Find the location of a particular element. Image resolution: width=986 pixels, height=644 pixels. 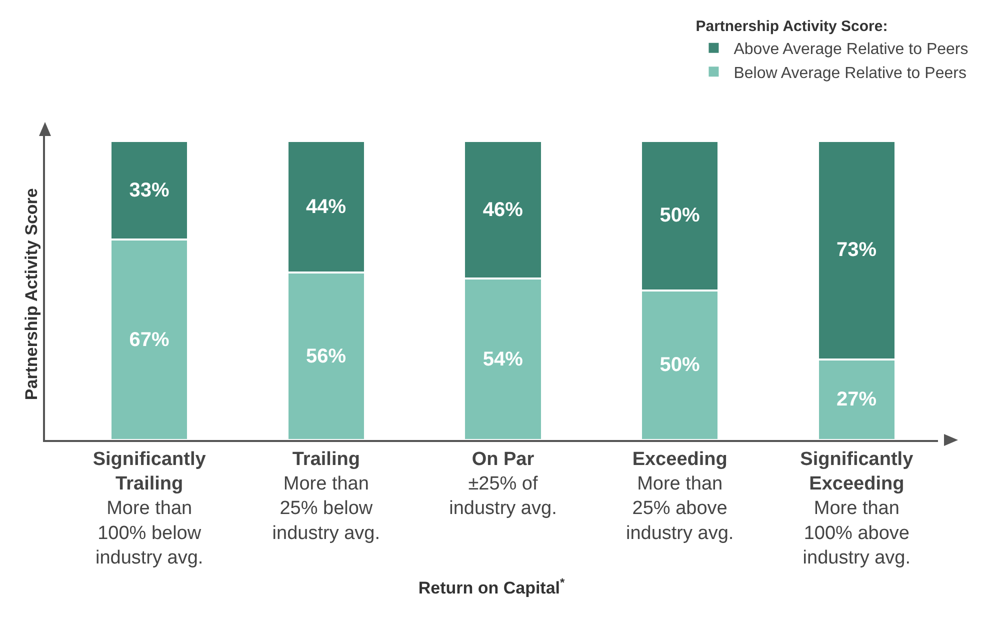

data-label: 54% is located at coordinates (503, 359).